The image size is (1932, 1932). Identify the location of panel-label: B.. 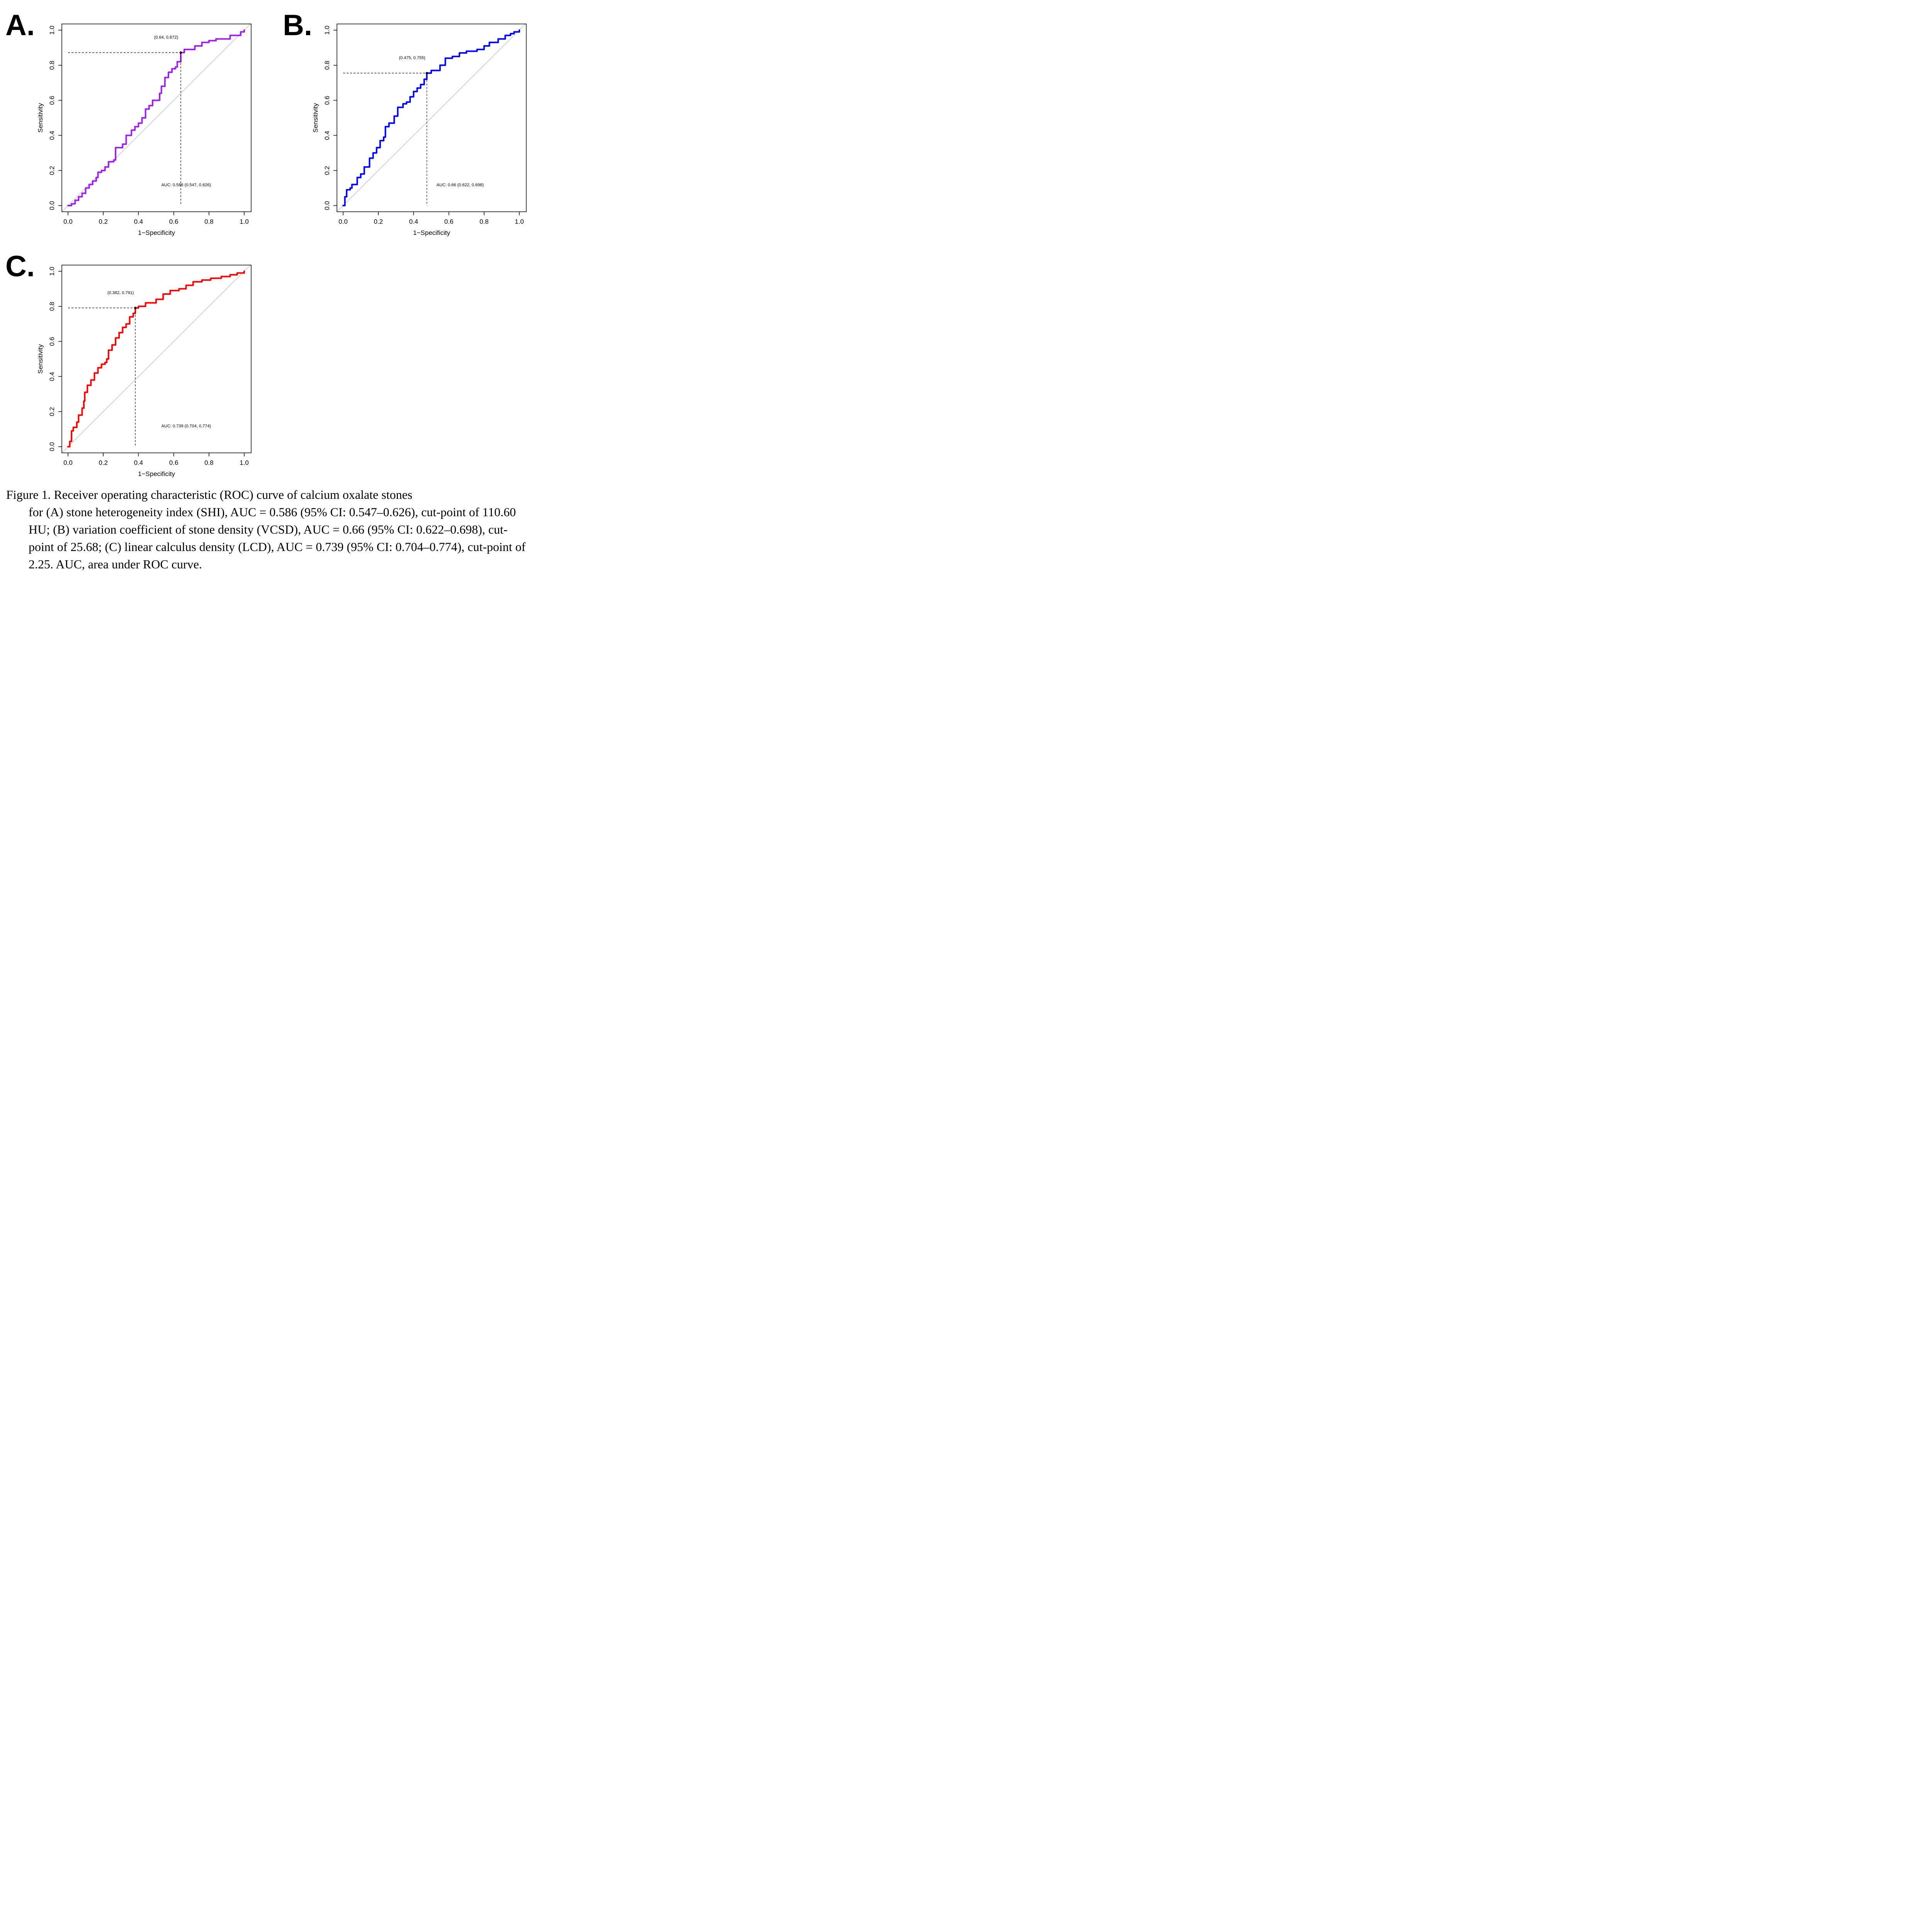
(298, 25).